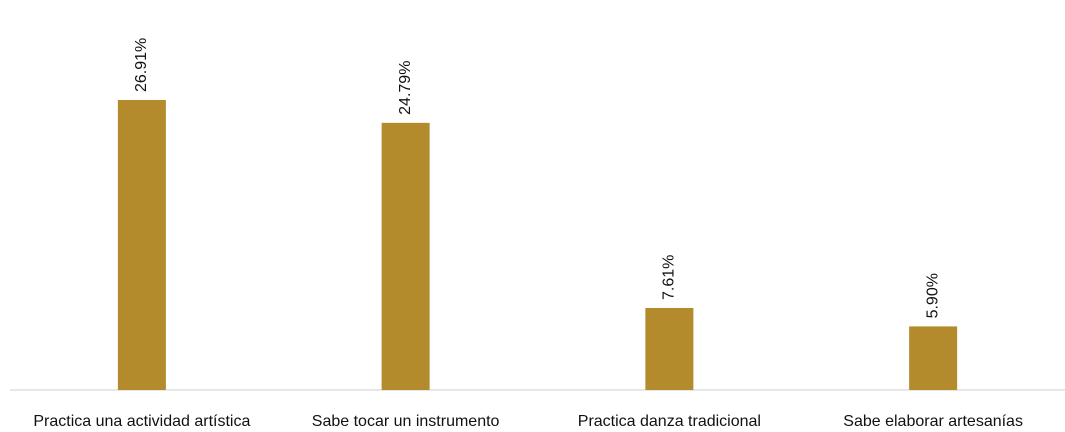 Image resolution: width=1065 pixels, height=432 pixels. What do you see at coordinates (933, 421) in the screenshot?
I see `x-tick-label: Sabe elaborar artesanías` at bounding box center [933, 421].